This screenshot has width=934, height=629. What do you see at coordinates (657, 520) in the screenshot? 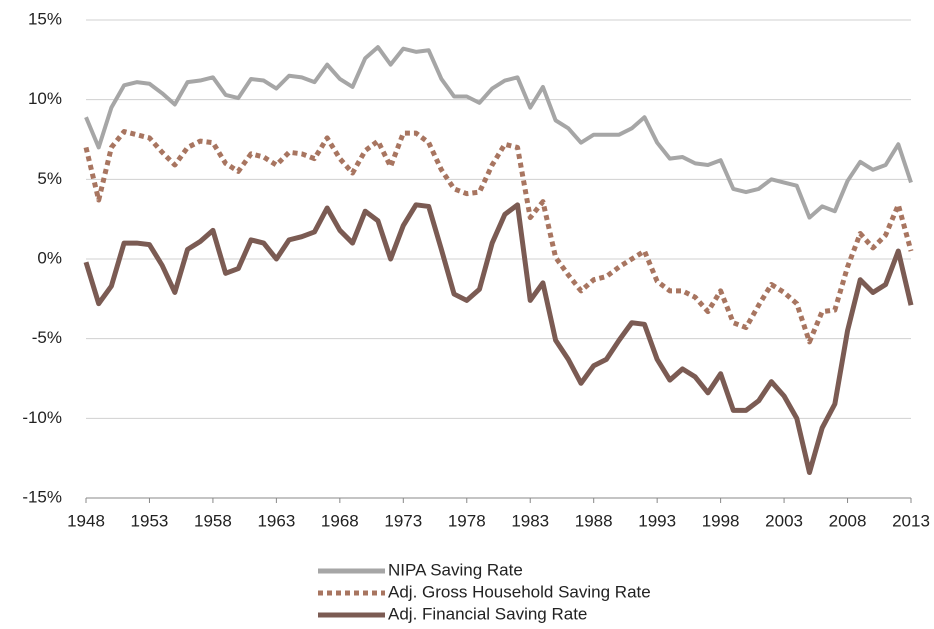
I see `x-tick-label: 1993` at bounding box center [657, 520].